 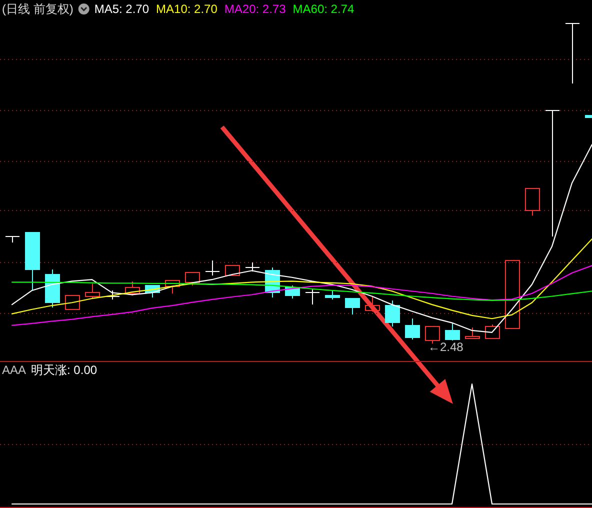 What do you see at coordinates (446, 347) in the screenshot?
I see `annotation: ←2.48` at bounding box center [446, 347].